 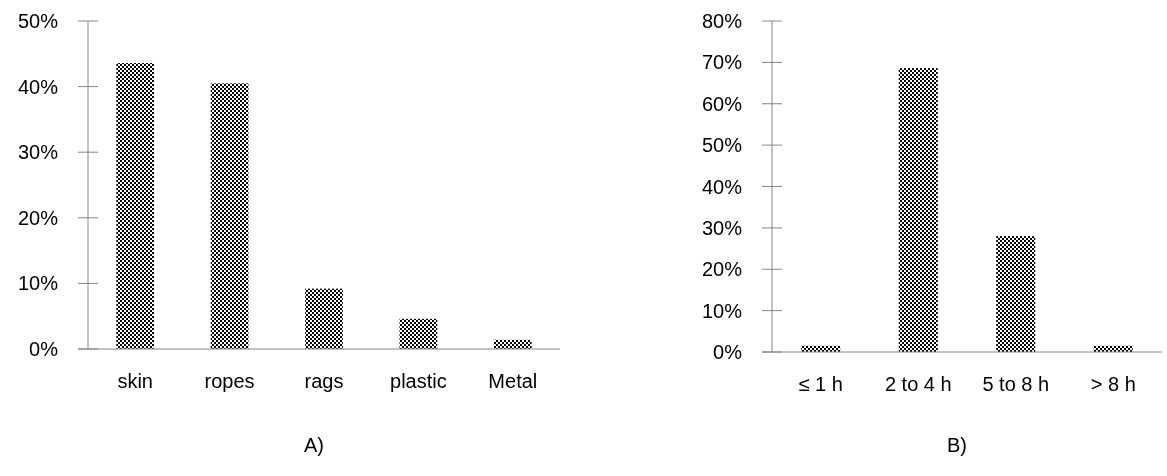 What do you see at coordinates (722, 21) in the screenshot?
I see `y-tick-label: 80%` at bounding box center [722, 21].